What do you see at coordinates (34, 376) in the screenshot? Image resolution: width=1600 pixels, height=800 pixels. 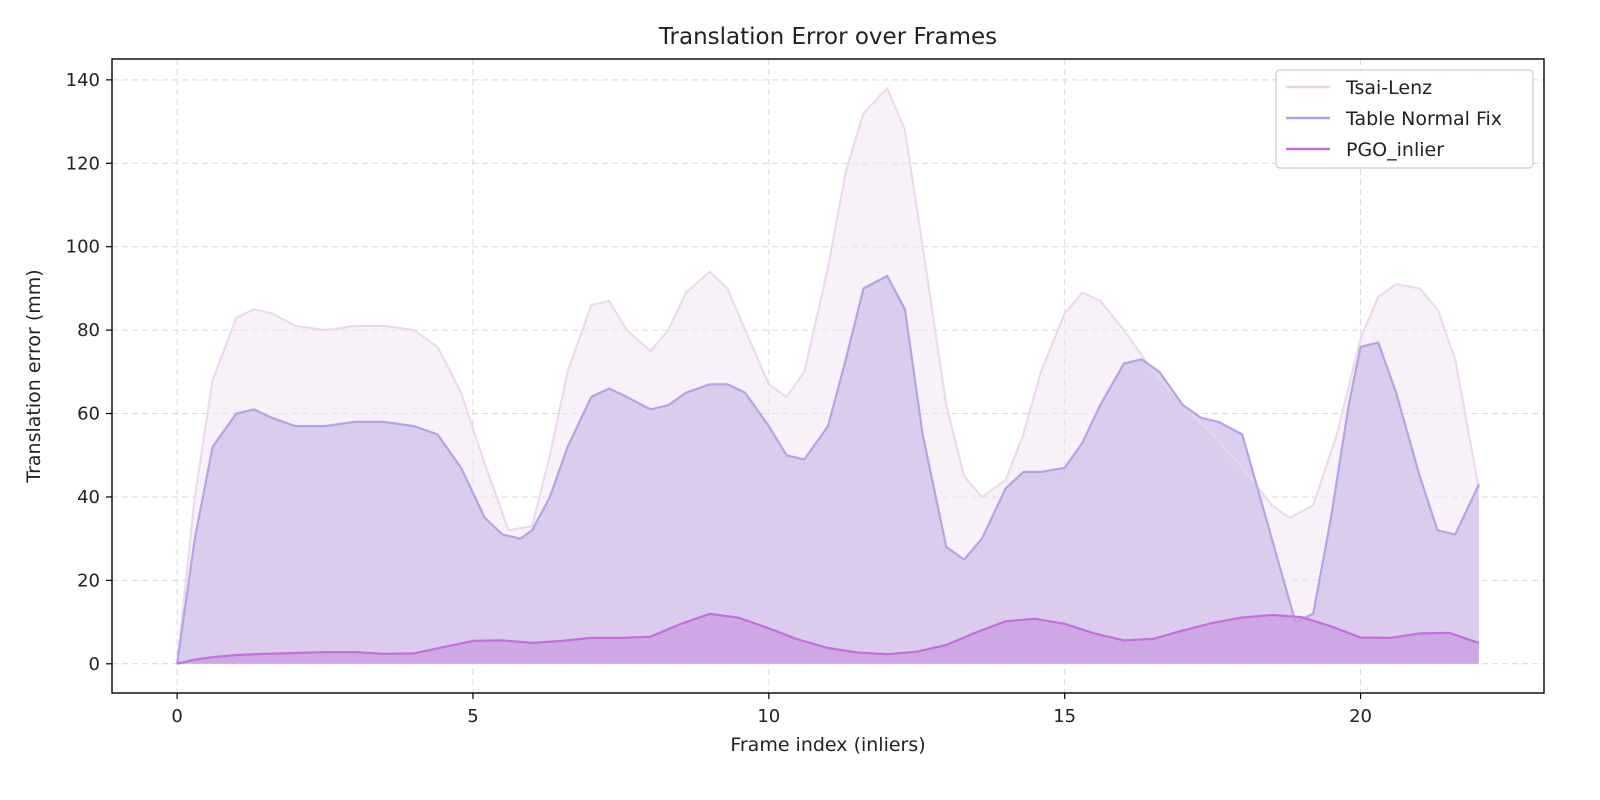 I see `y-axis-label: Translation error (mm)` at bounding box center [34, 376].